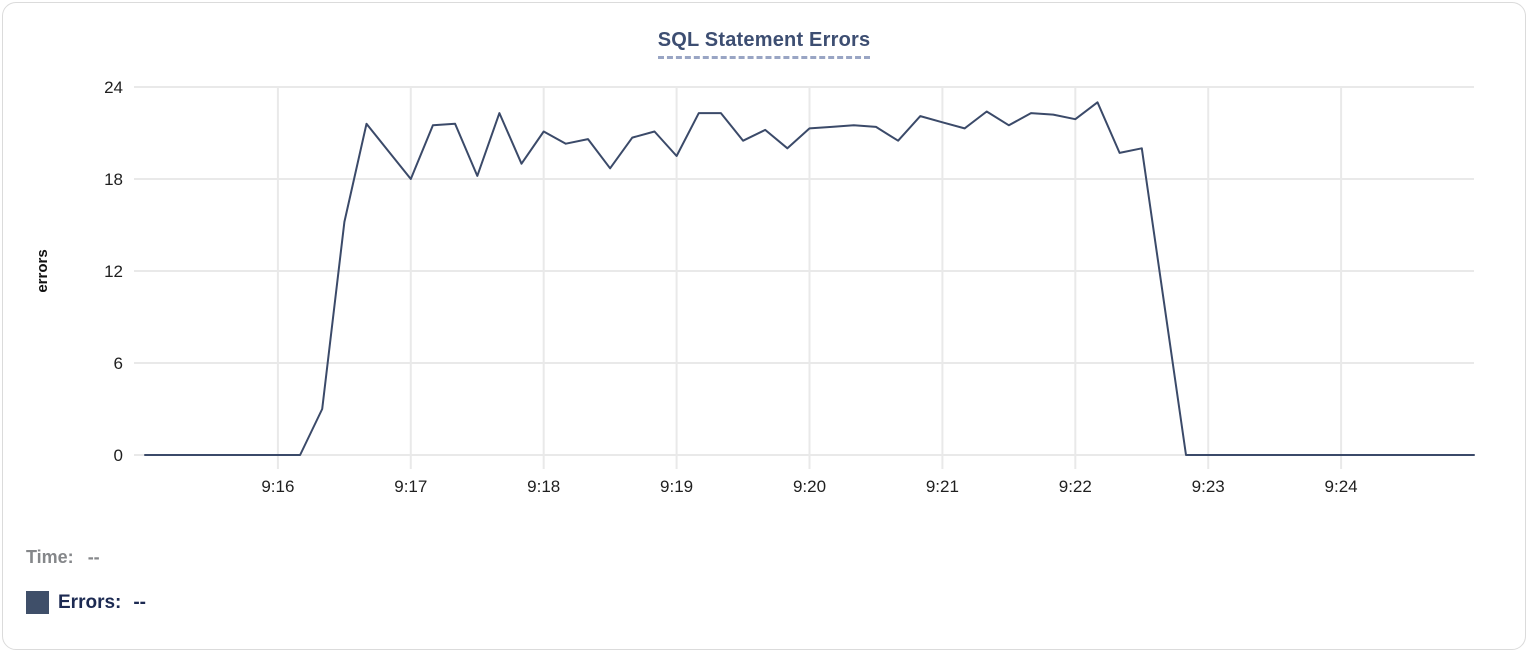 This screenshot has height=652, width=1528. Describe the element at coordinates (93, 557) in the screenshot. I see `tooltip-time-value: --` at that location.